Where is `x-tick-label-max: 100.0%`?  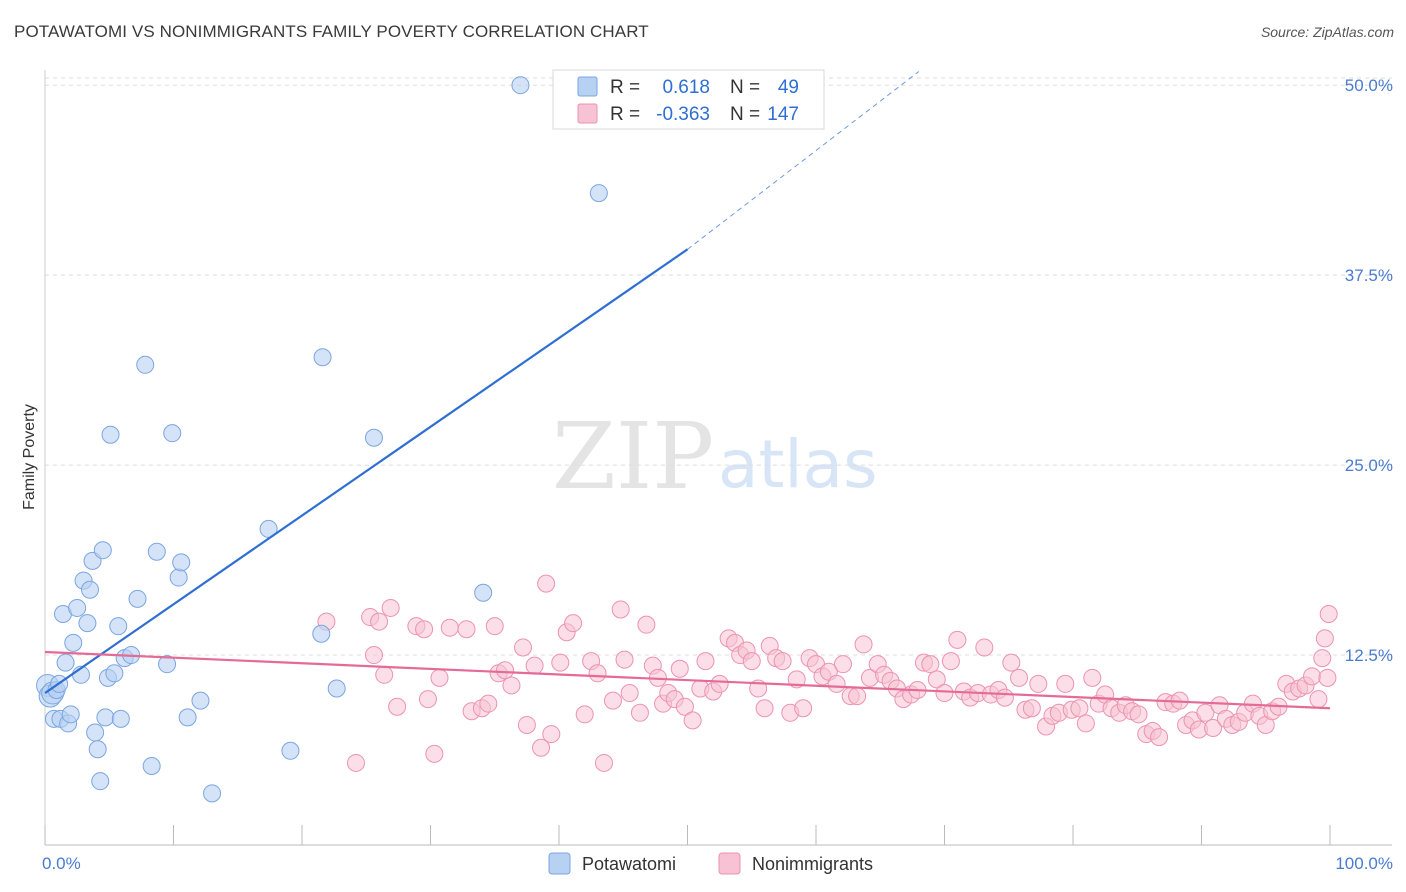 x-tick-label-max: 100.0% is located at coordinates (1364, 863).